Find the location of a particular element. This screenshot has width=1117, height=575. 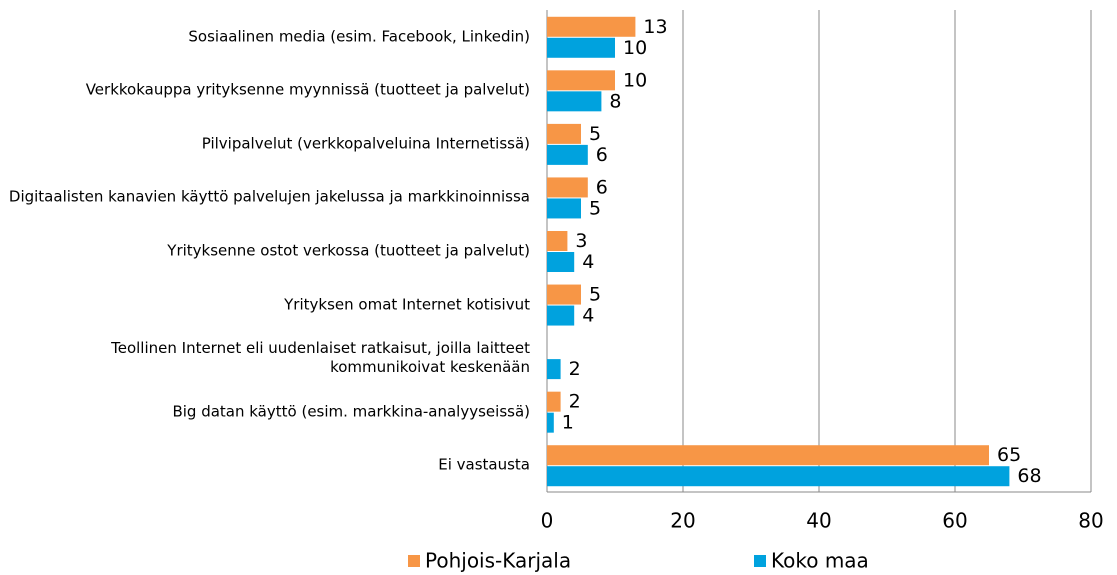

data-label: 1 is located at coordinates (568, 423).